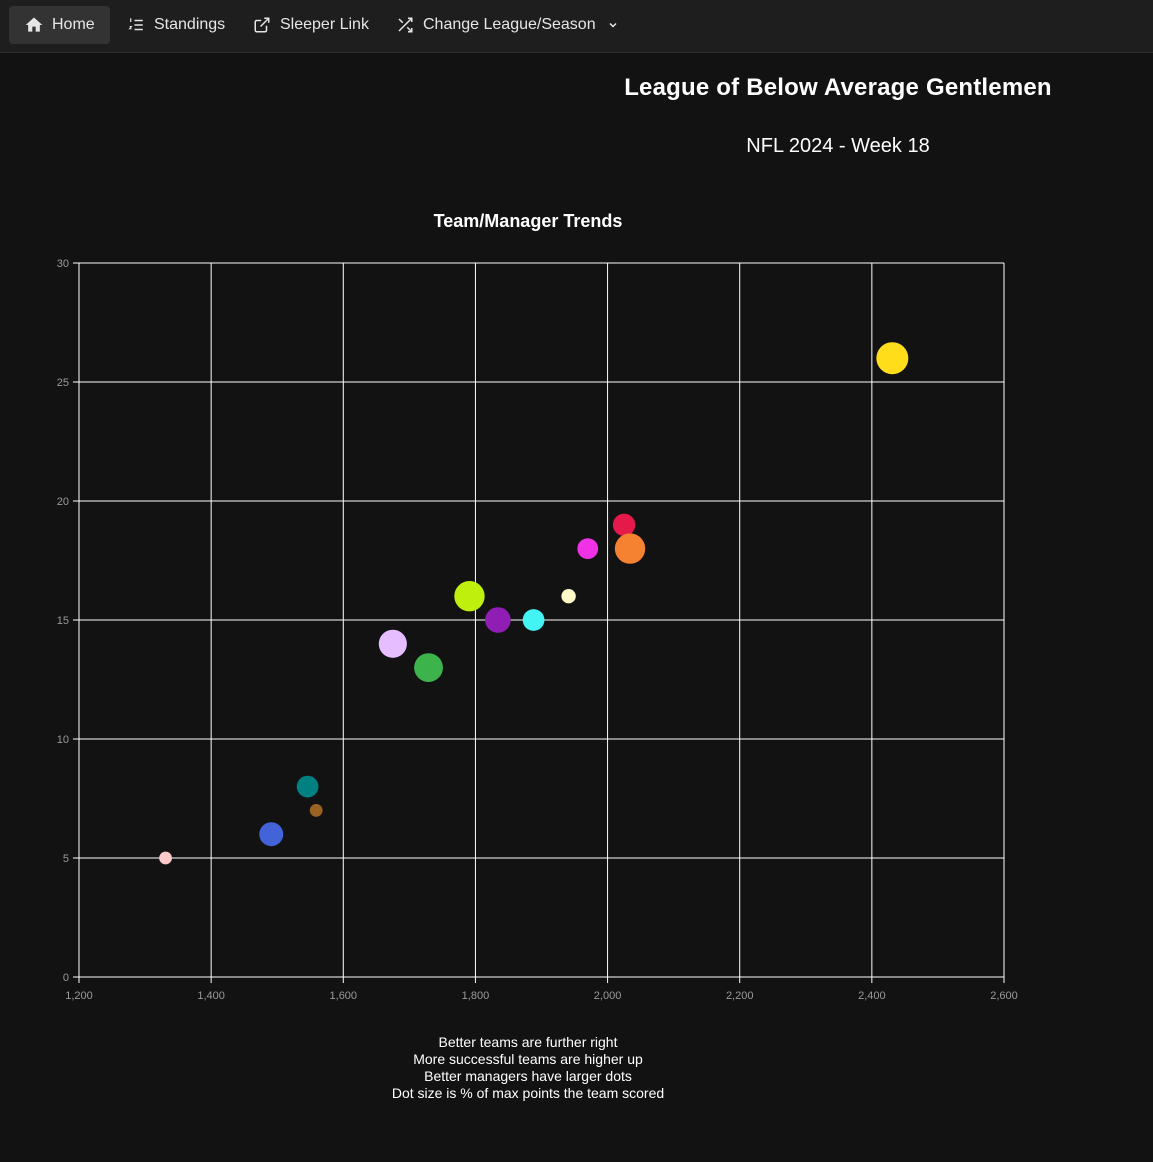 The image size is (1153, 1162). Describe the element at coordinates (528, 1059) in the screenshot. I see `chart-note: More successful teams are higher up` at that location.